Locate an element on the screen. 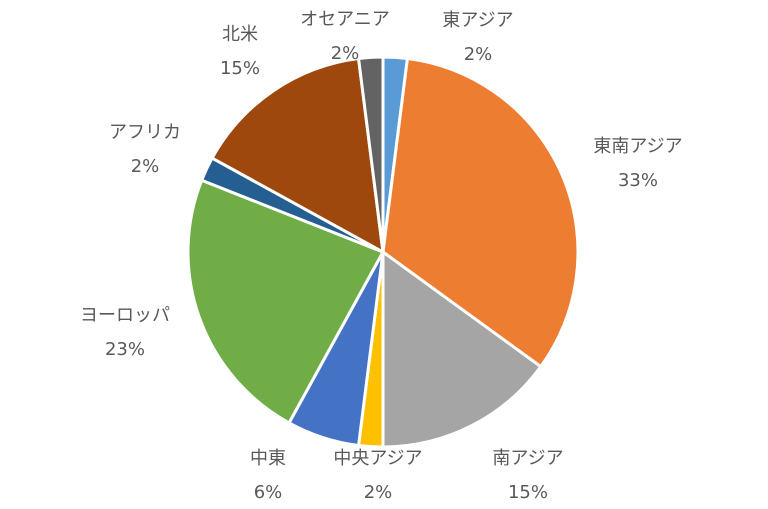 The width and height of the screenshot is (768, 509). slice-percent-label: 6% is located at coordinates (268, 492).